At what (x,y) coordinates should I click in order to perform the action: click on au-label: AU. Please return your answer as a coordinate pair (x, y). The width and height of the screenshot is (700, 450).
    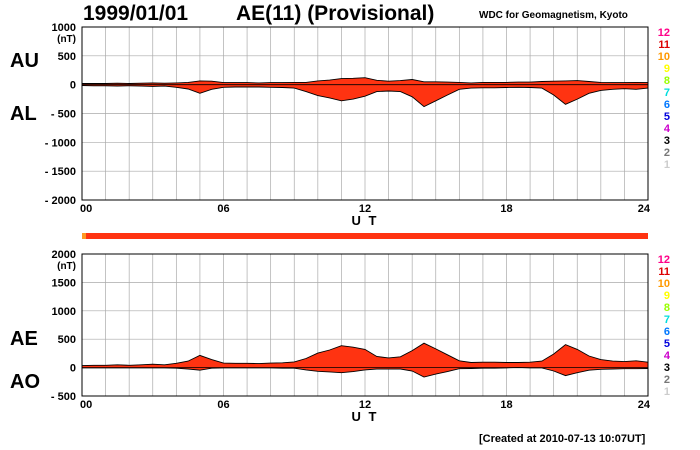
    Looking at the image, I should click on (24, 61).